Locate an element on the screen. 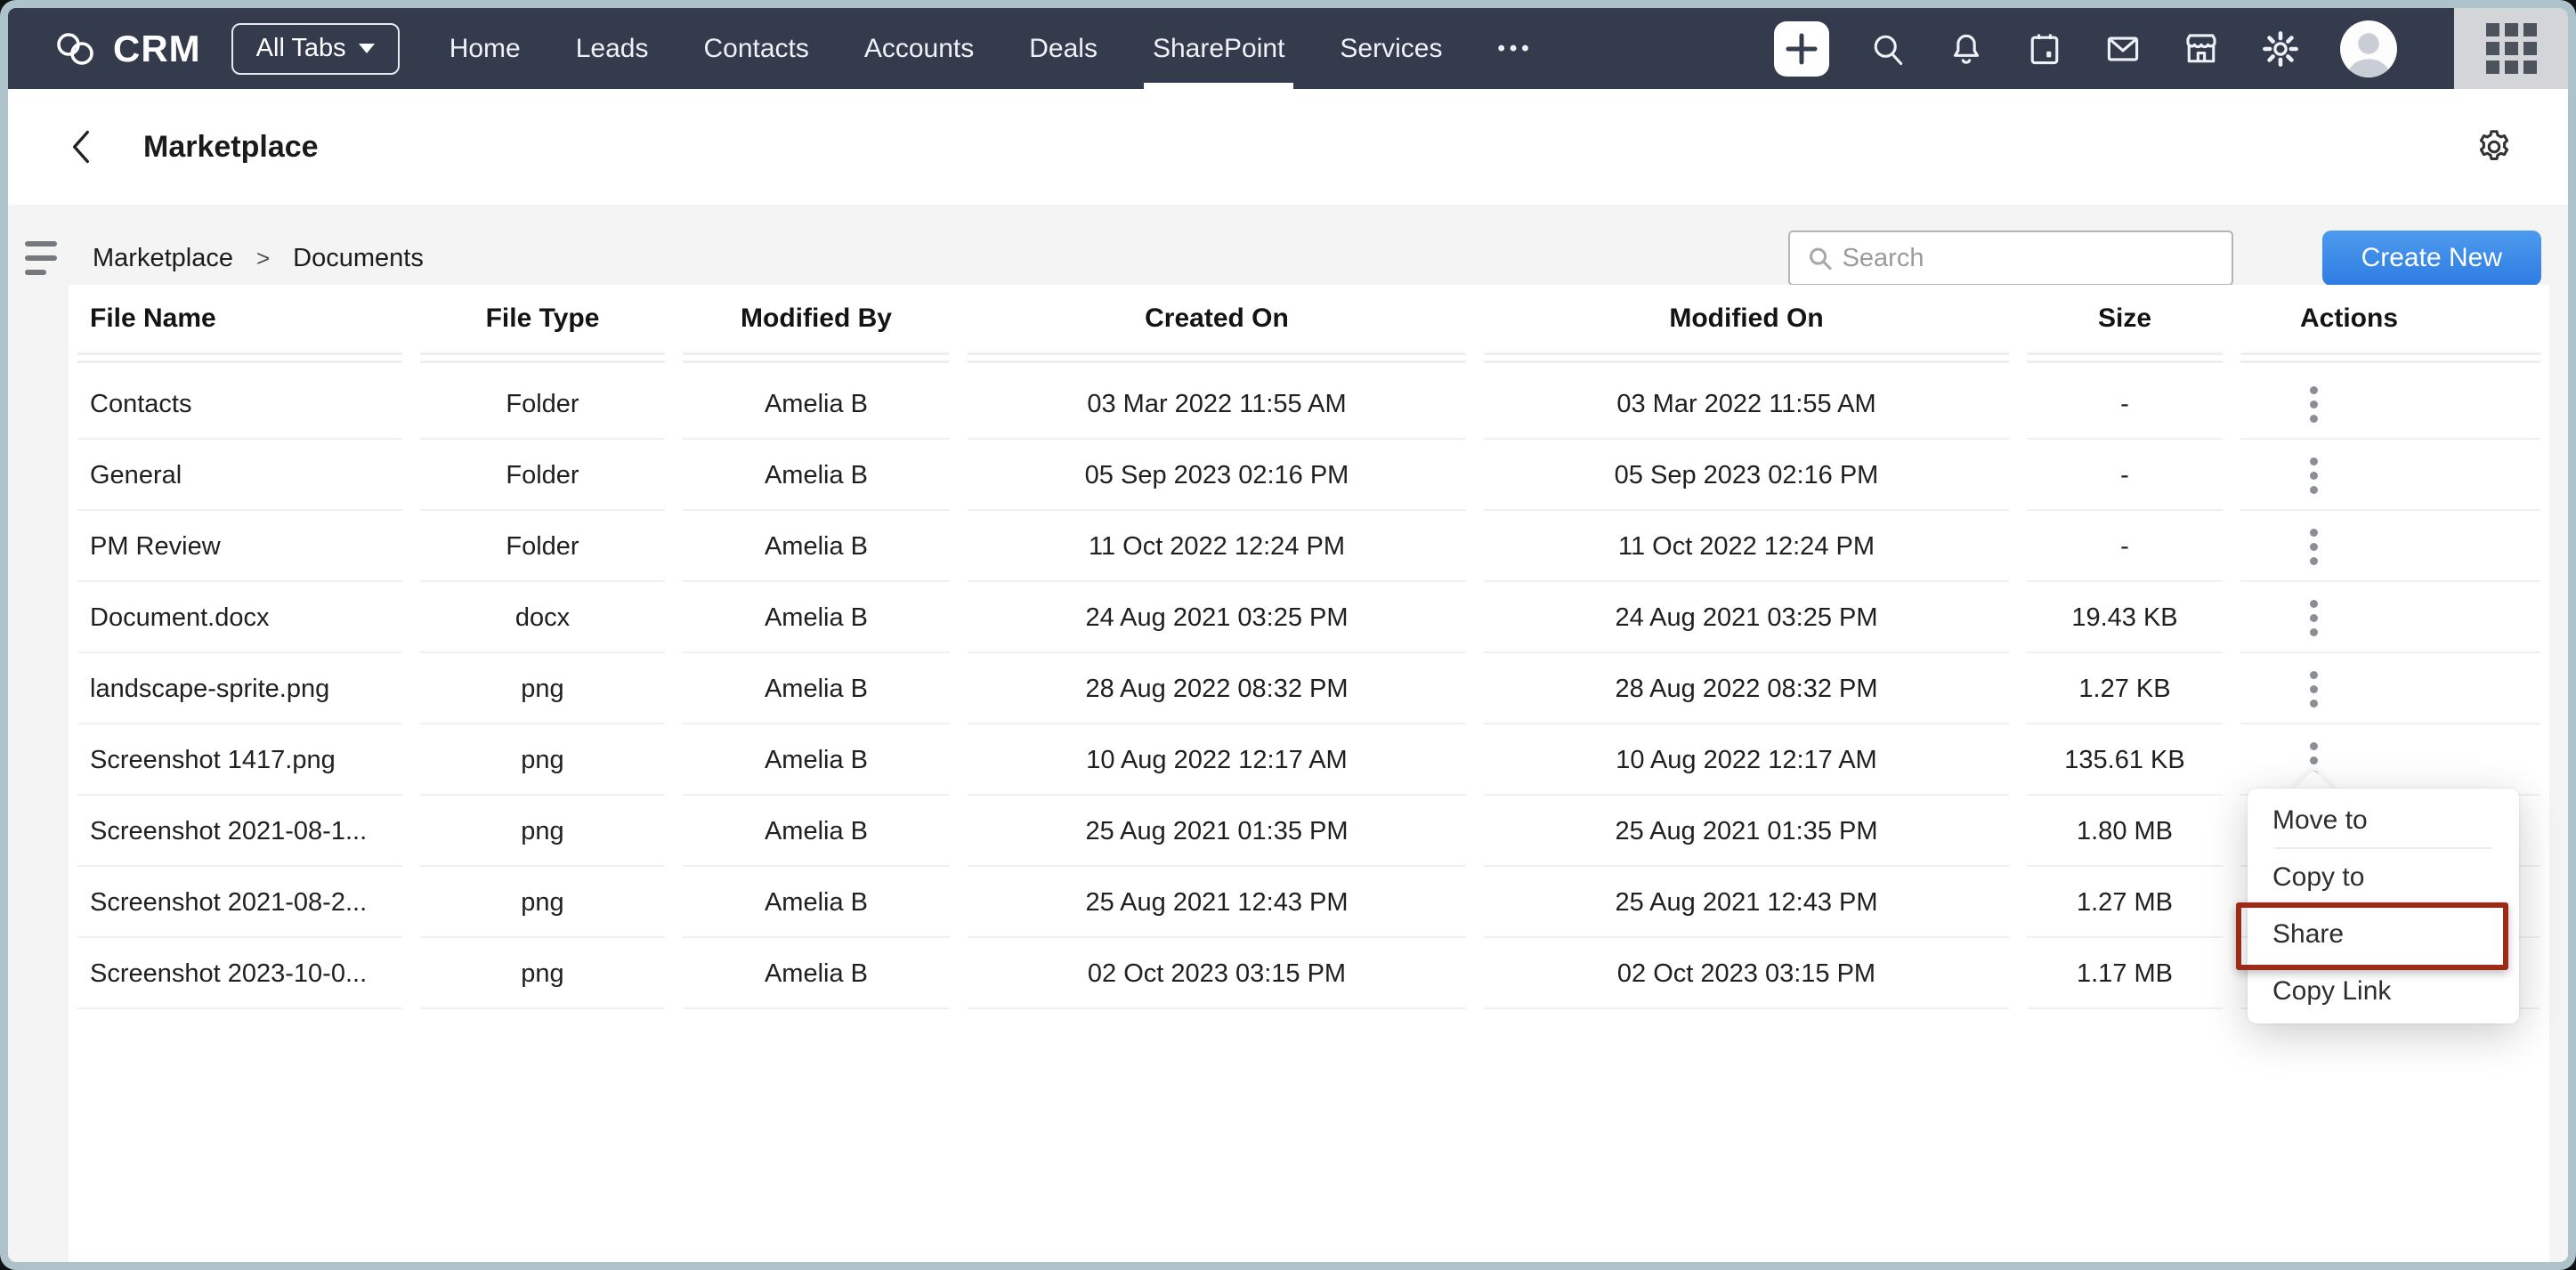 This screenshot has width=2576, height=1270. tab-home: Home is located at coordinates (485, 48).